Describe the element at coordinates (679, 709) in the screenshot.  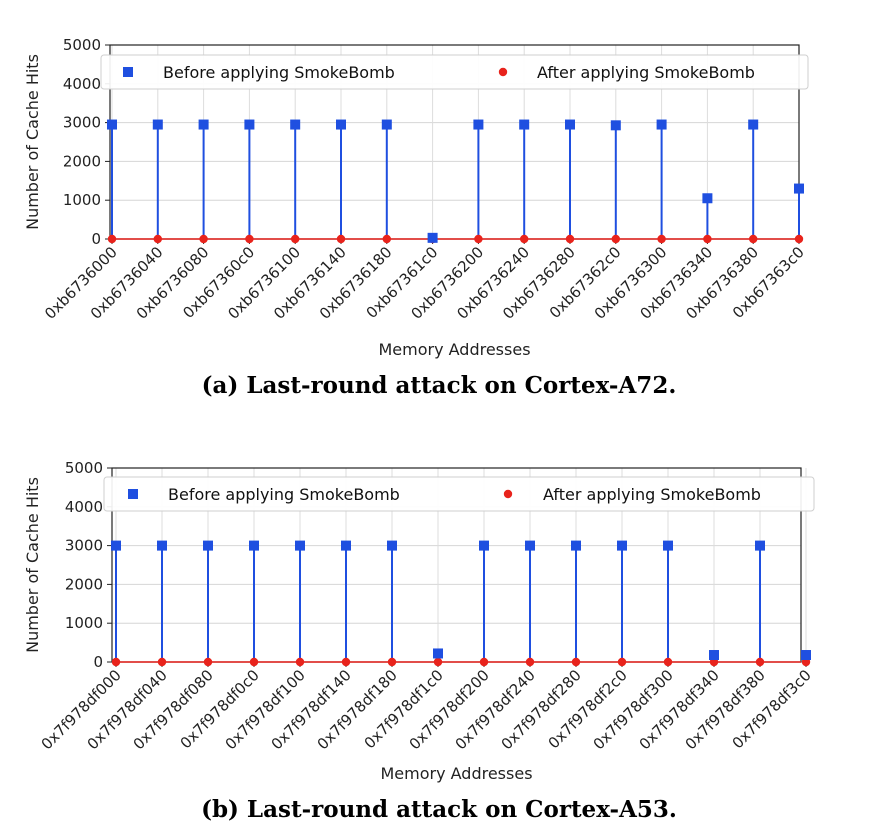
I see `x-tick-label: 0x7f978df340` at that location.